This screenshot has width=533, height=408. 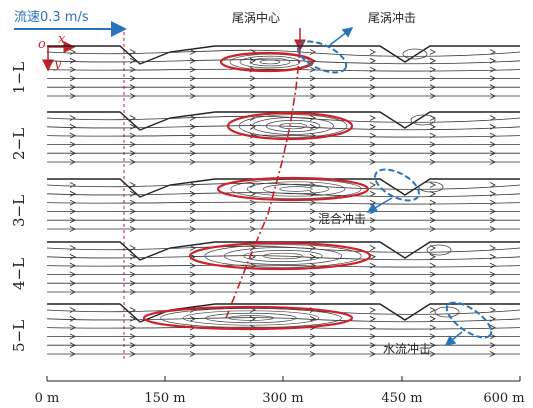 I want to click on panel-label: 3−L, so click(x=19, y=211).